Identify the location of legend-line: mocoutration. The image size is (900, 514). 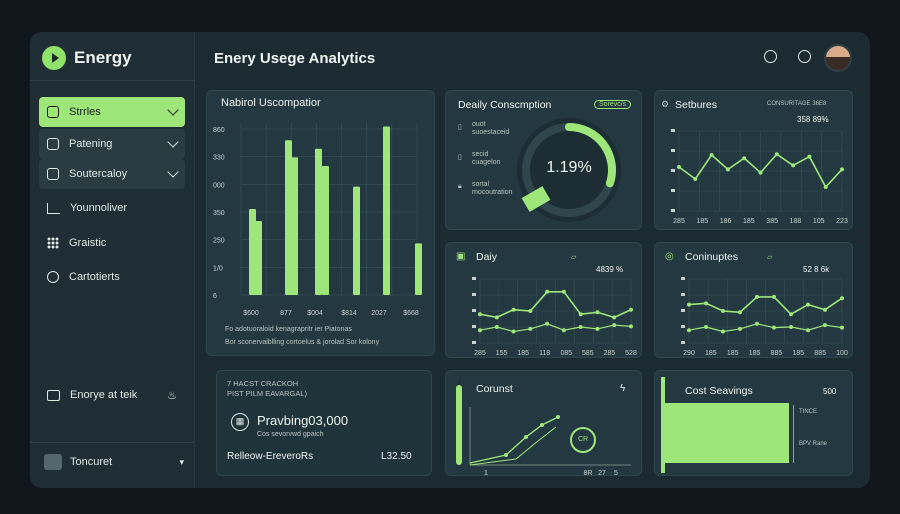
(492, 192).